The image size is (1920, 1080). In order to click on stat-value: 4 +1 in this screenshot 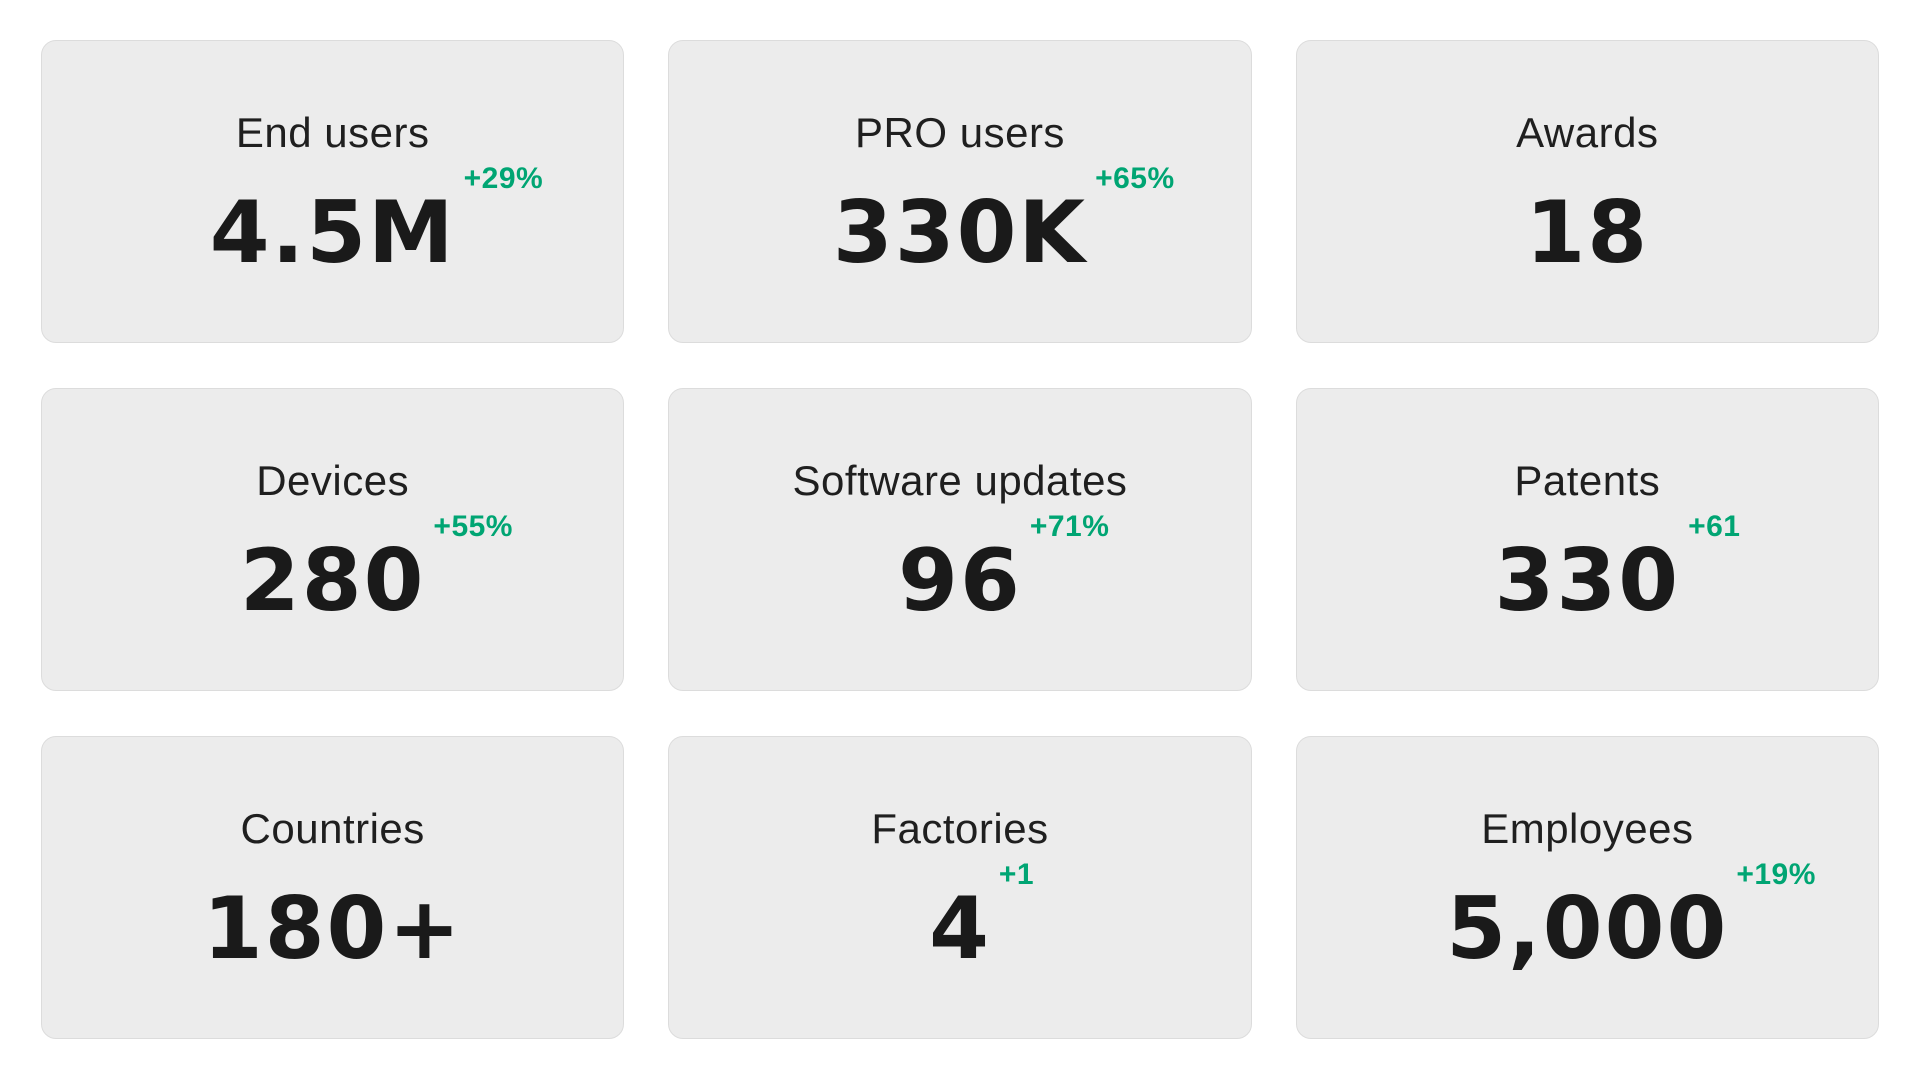, I will do `click(981, 915)`.